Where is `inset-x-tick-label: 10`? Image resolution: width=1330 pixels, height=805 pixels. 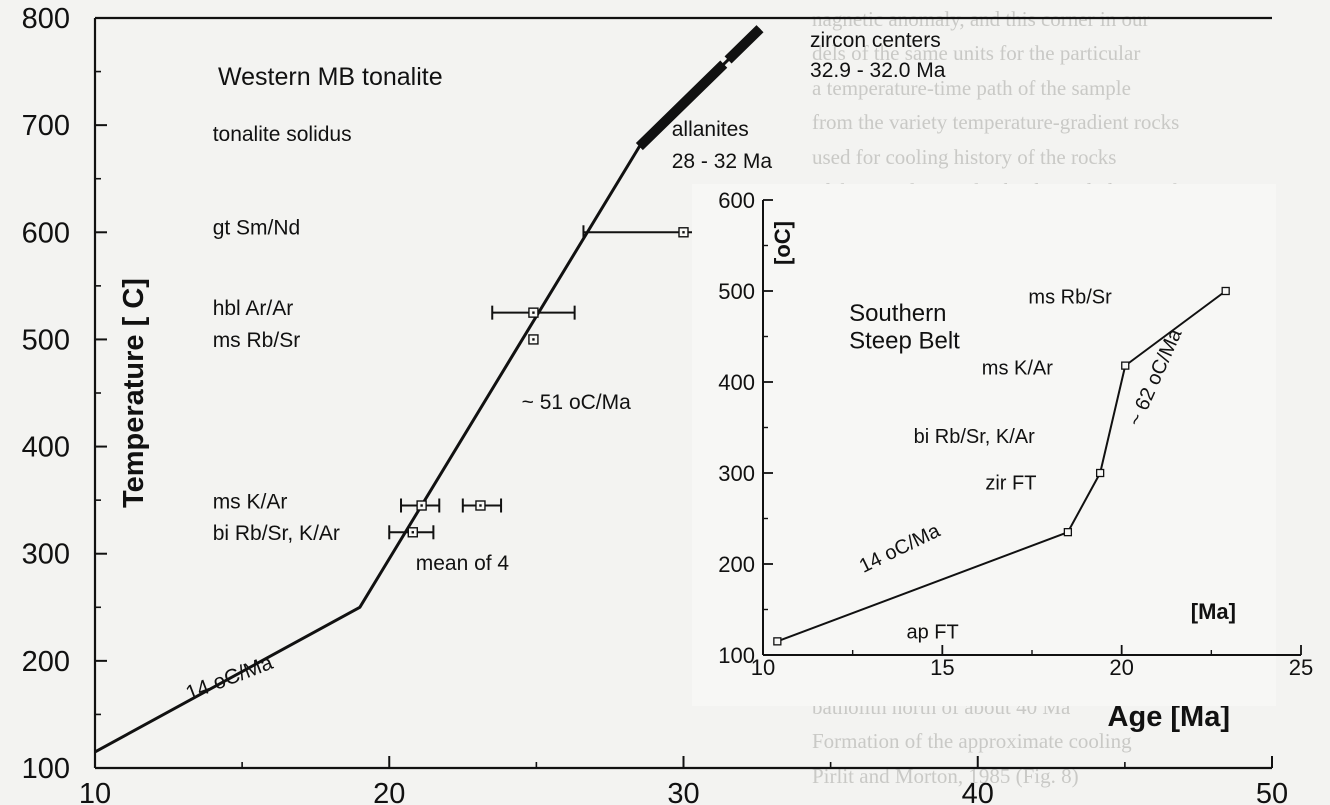
inset-x-tick-label: 10 is located at coordinates (763, 667).